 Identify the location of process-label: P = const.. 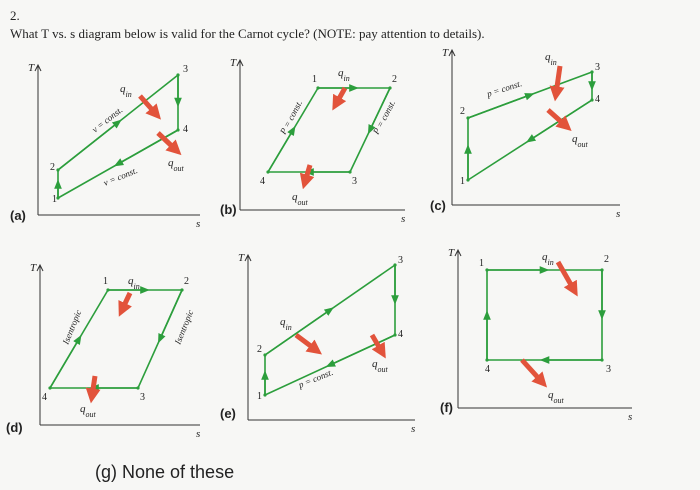
(383, 117).